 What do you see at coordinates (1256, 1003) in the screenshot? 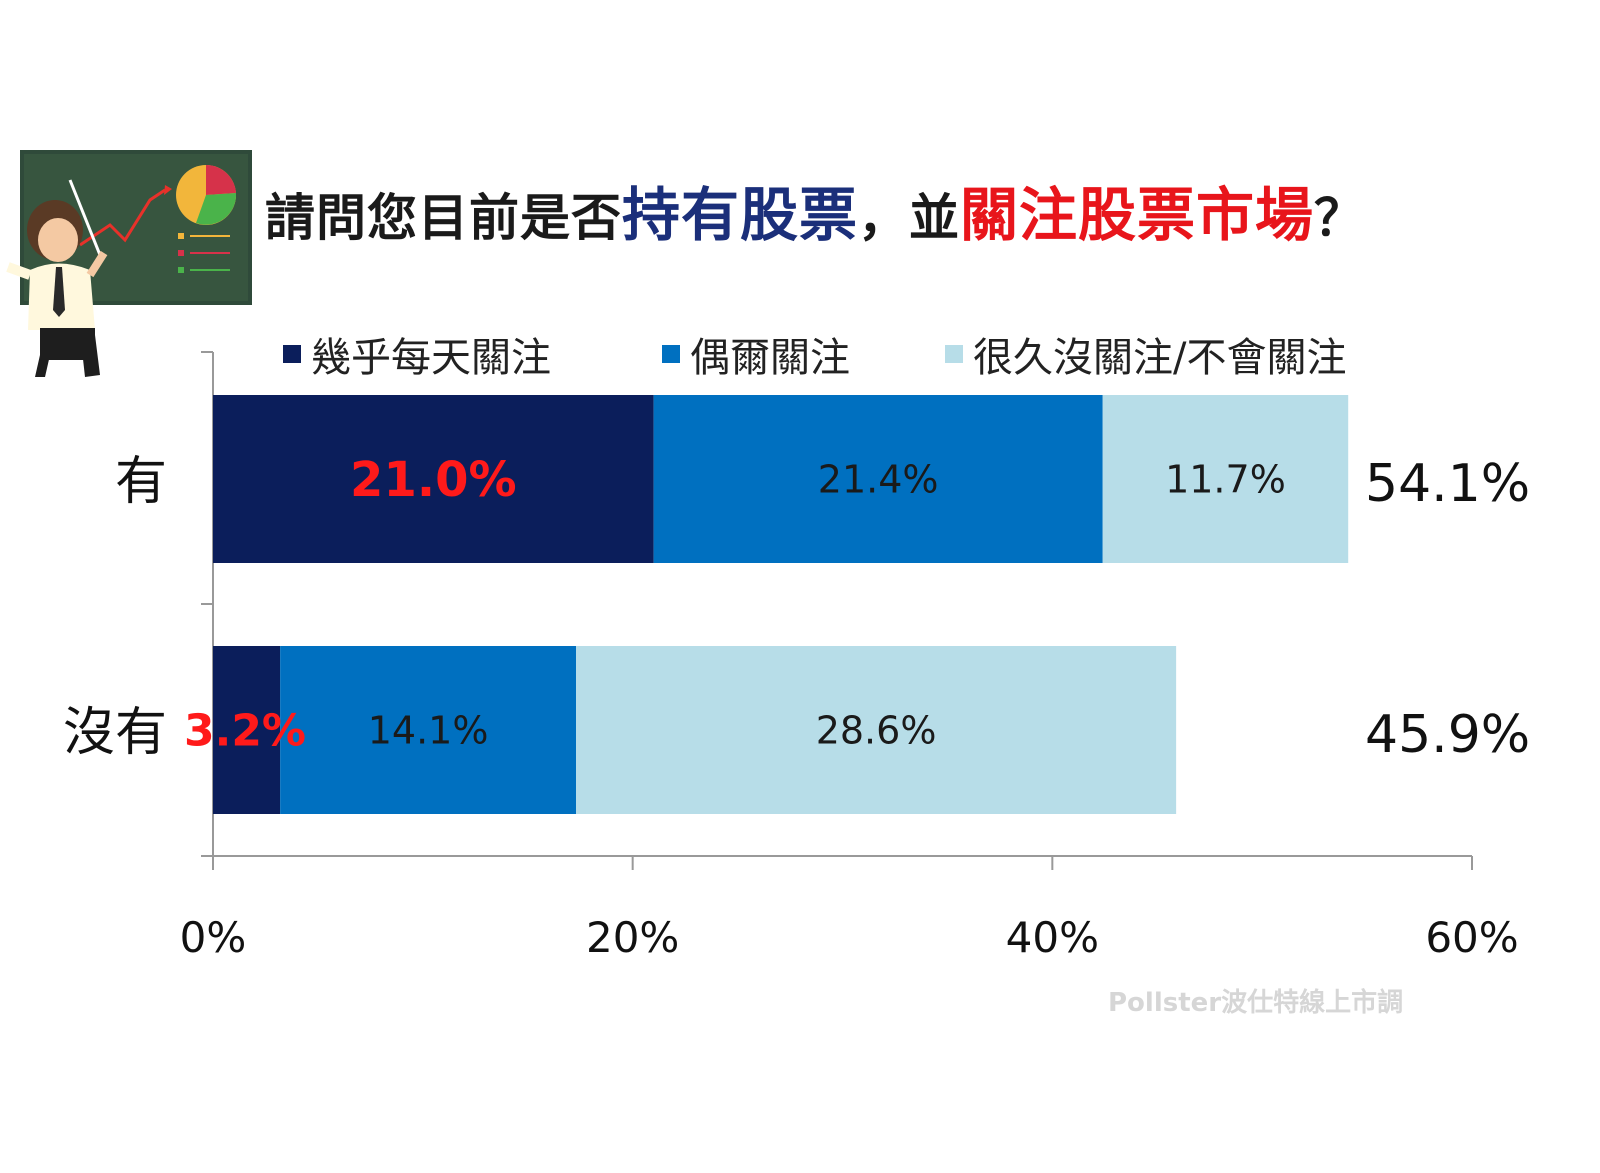
I see `watermark: Pollster波仕特線上市調` at bounding box center [1256, 1003].